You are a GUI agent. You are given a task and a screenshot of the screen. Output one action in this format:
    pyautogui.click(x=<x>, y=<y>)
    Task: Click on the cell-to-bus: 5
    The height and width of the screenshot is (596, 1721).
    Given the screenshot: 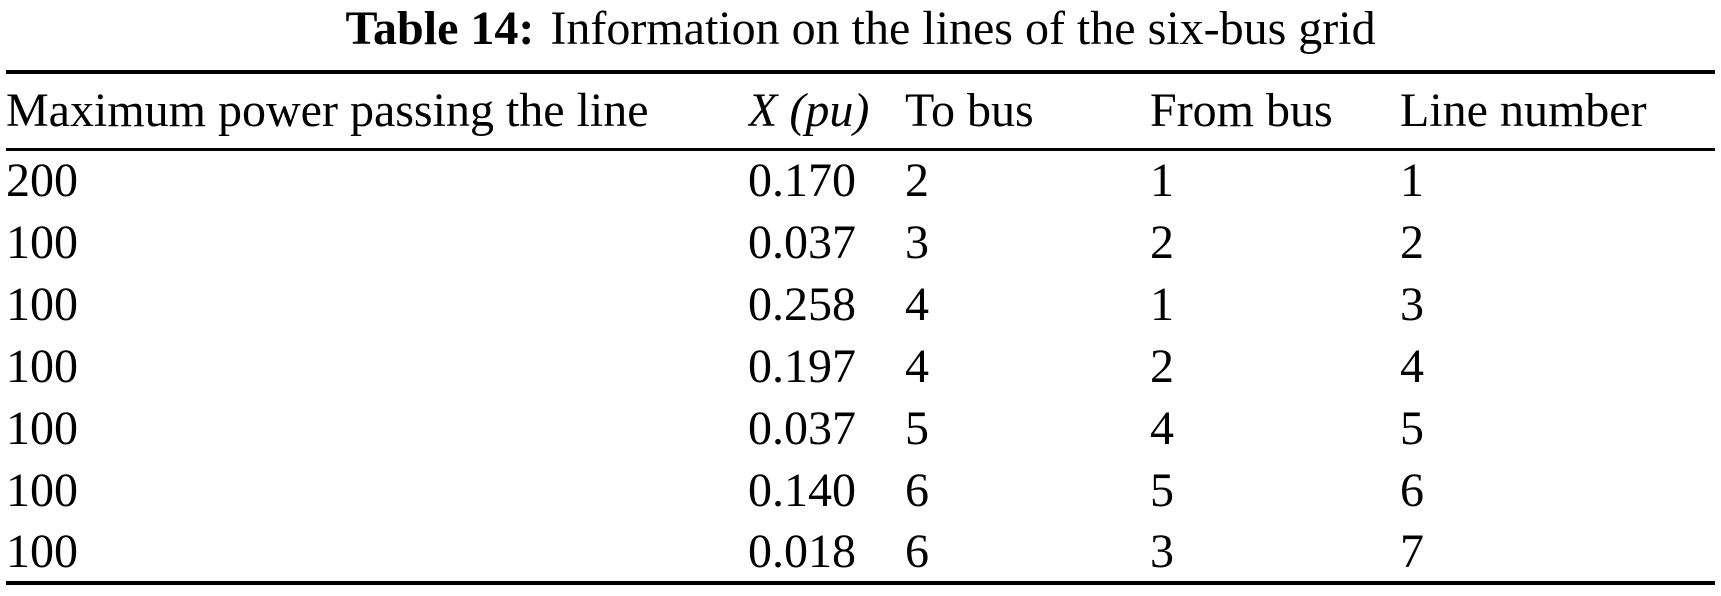 What is the action you would take?
    pyautogui.click(x=917, y=428)
    